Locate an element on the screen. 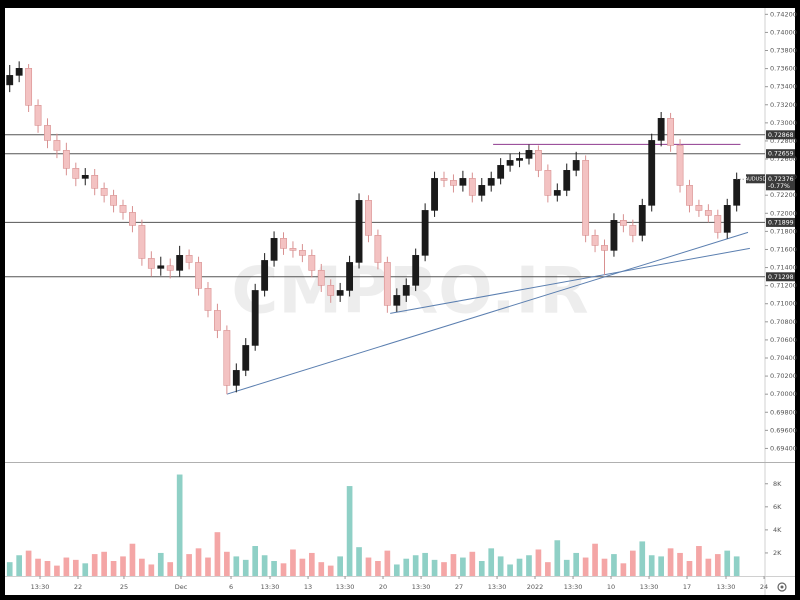  y-tick-label: 0.73400 is located at coordinates (783, 87).